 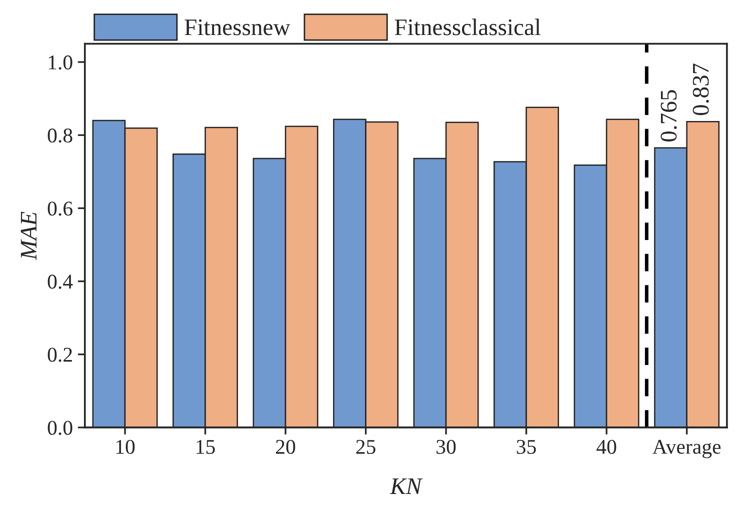 I want to click on y-tick-label: 0.8, so click(x=60, y=135).